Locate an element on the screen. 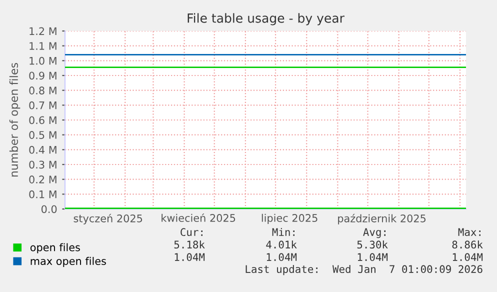 This screenshot has width=497, height=292. y-tick-label: 0.0 is located at coordinates (49, 209).